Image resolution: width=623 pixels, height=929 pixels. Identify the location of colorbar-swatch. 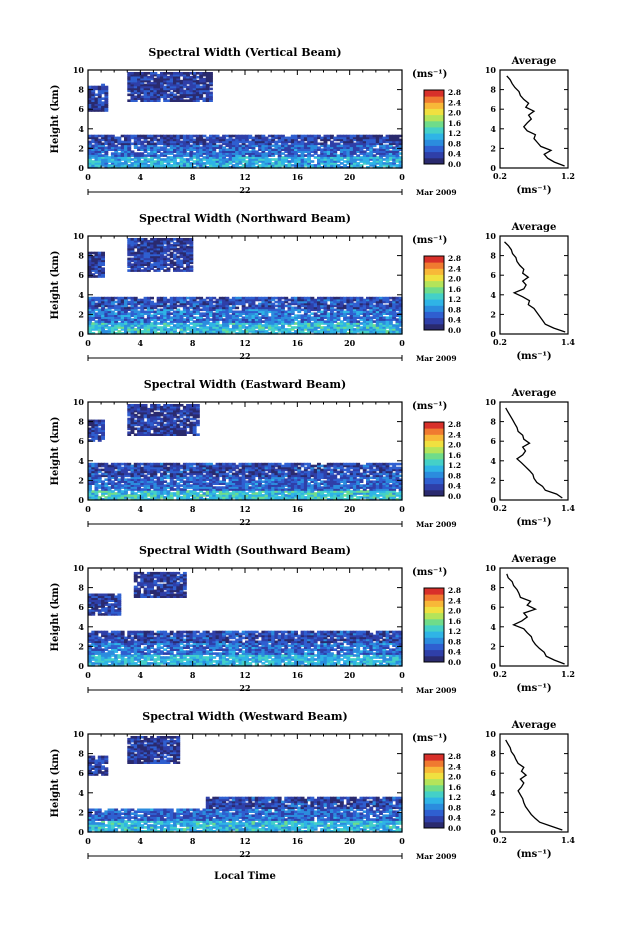
(434, 315).